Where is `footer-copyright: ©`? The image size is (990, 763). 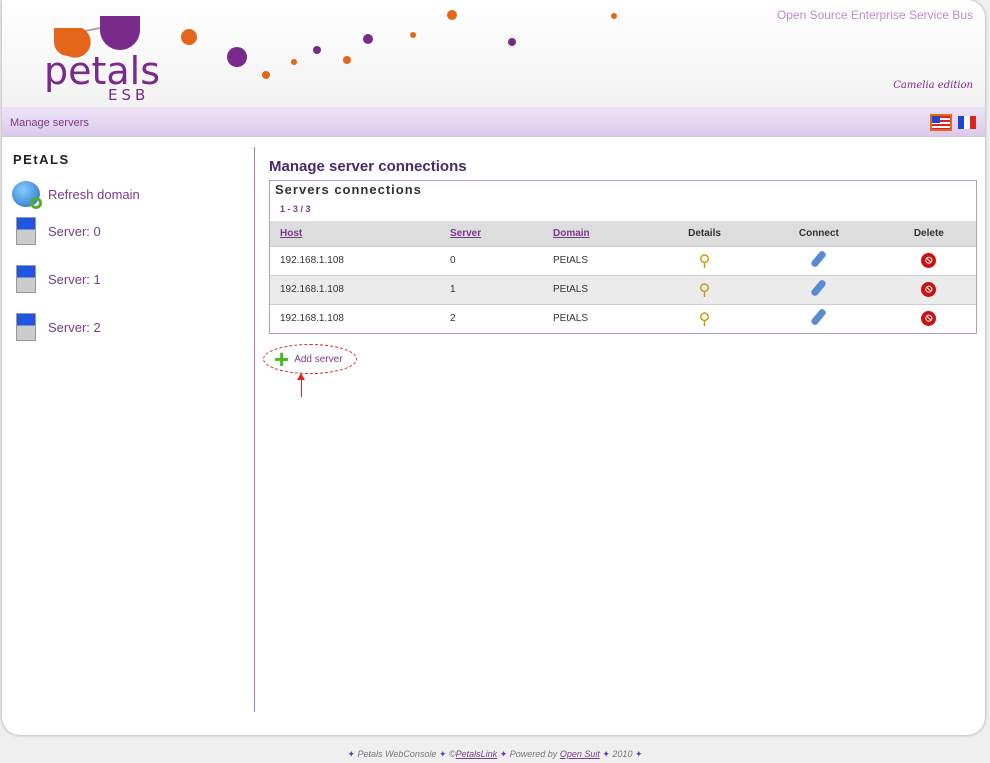
footer-copyright: © is located at coordinates (452, 754).